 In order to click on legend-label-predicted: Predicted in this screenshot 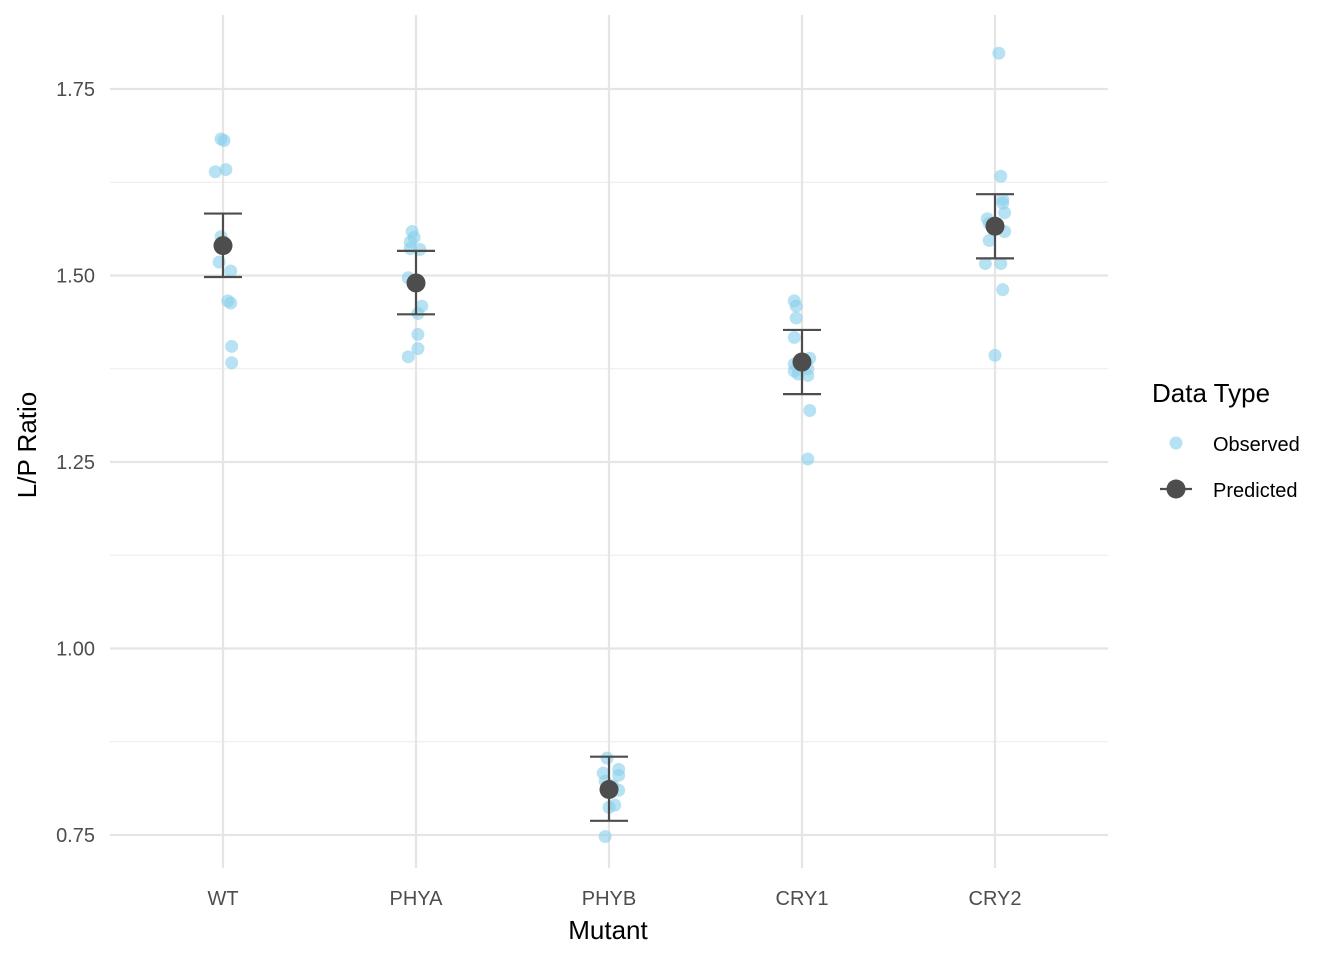, I will do `click(1255, 491)`.